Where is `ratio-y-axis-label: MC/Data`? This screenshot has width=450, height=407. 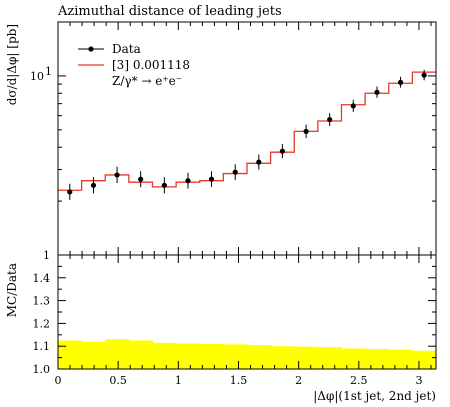 ratio-y-axis-label: MC/Data is located at coordinates (12, 290).